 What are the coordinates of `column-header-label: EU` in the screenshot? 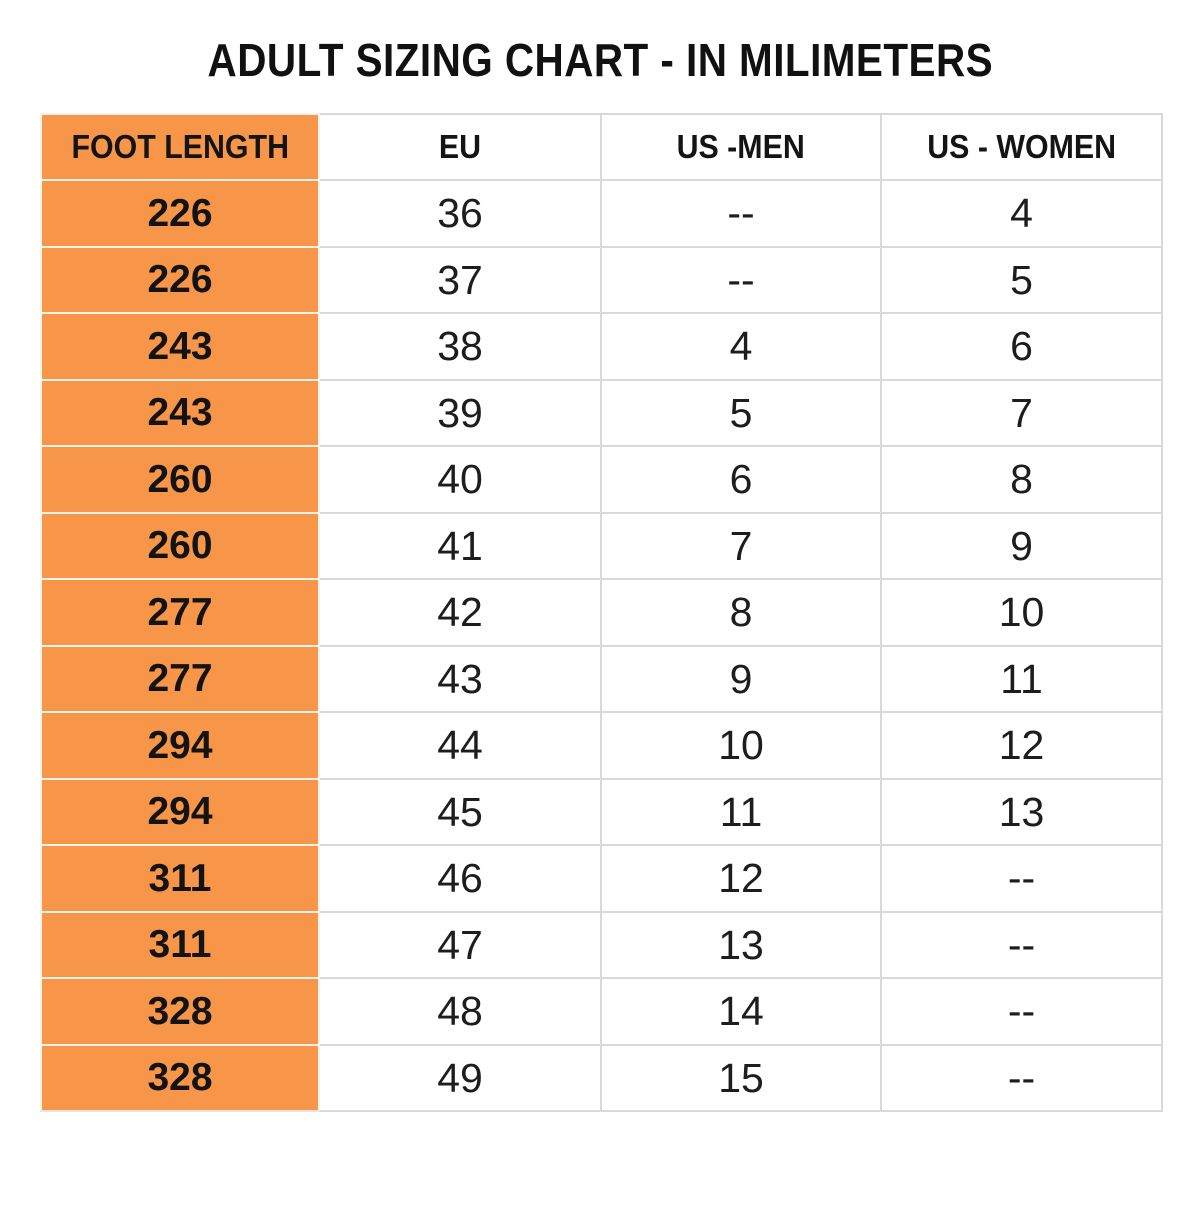 It's located at (460, 147).